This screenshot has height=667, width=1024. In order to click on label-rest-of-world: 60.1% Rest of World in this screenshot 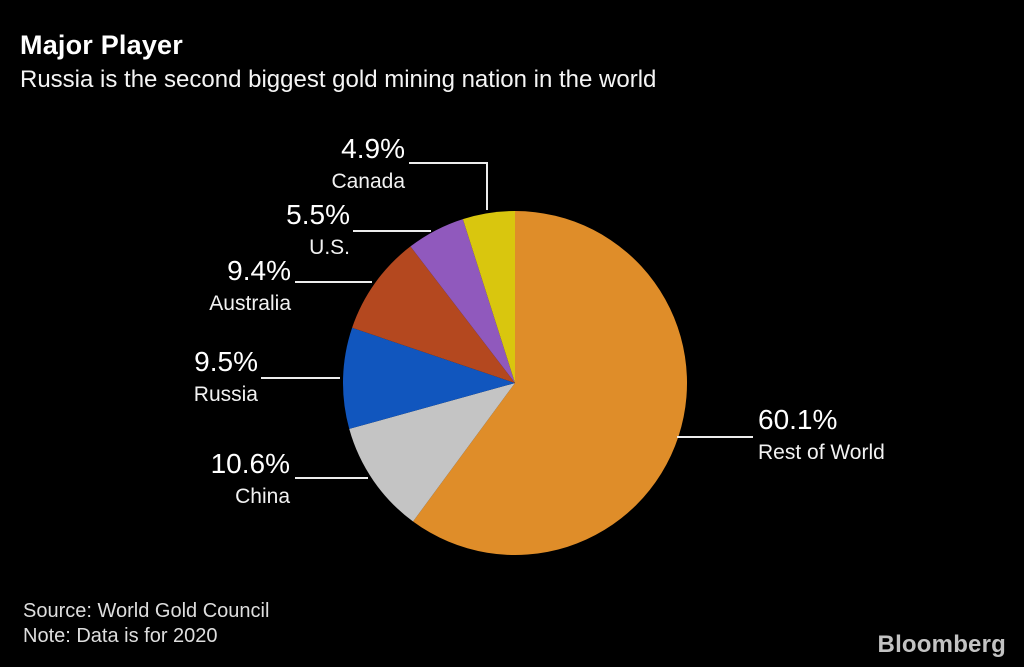, I will do `click(821, 434)`.